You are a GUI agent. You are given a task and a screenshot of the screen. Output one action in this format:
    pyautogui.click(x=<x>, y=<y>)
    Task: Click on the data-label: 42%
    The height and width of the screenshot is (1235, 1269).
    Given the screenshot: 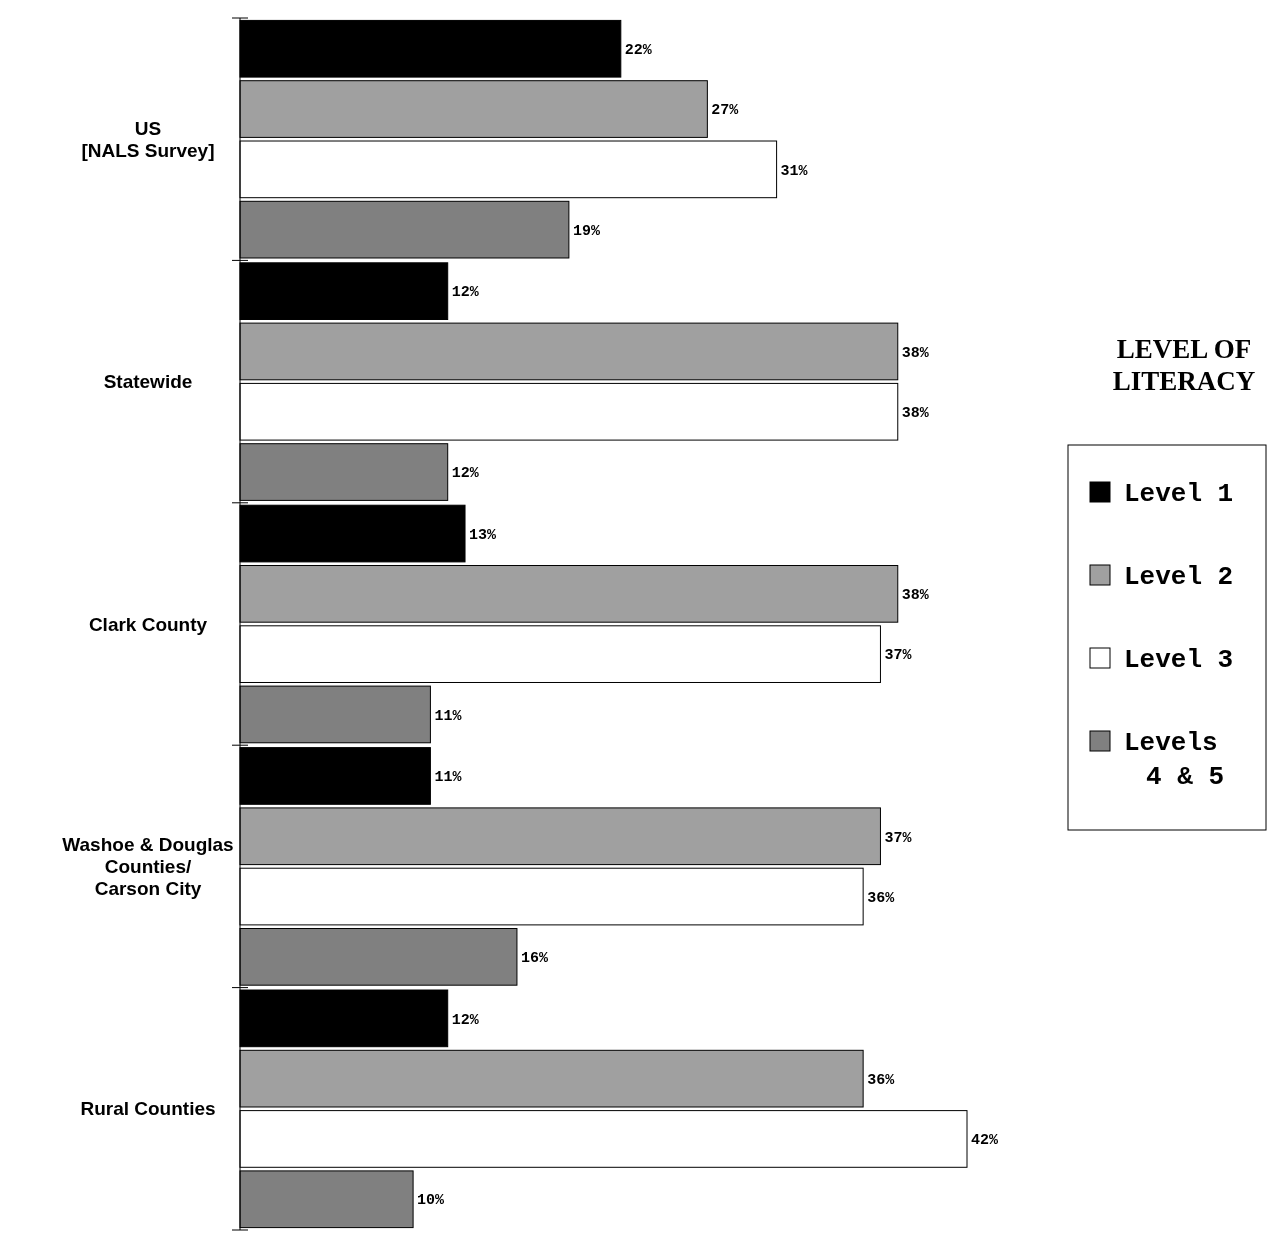 What is the action you would take?
    pyautogui.click(x=985, y=1141)
    